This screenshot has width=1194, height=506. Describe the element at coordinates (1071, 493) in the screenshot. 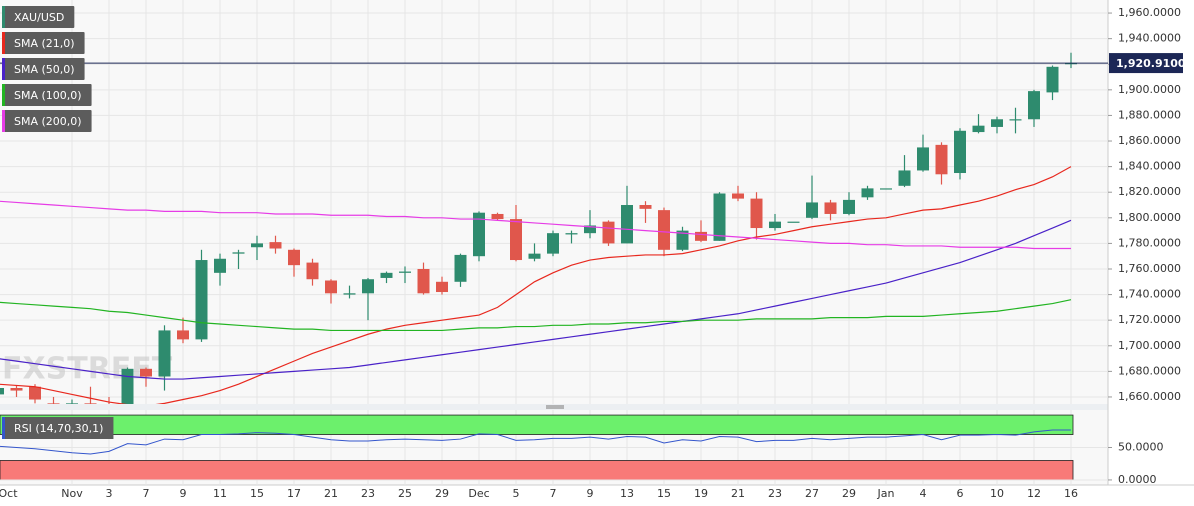

I see `x-tick-label: 16` at that location.